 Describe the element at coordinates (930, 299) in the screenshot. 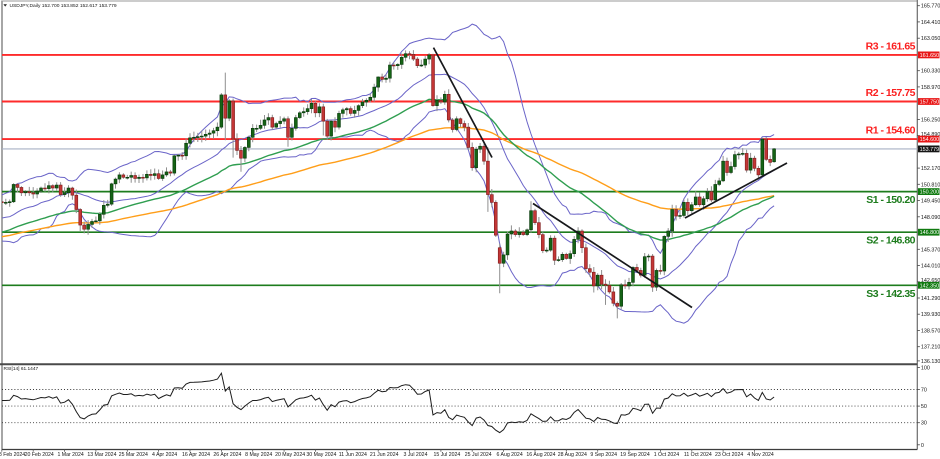

I see `svg-text: 141.290` at that location.